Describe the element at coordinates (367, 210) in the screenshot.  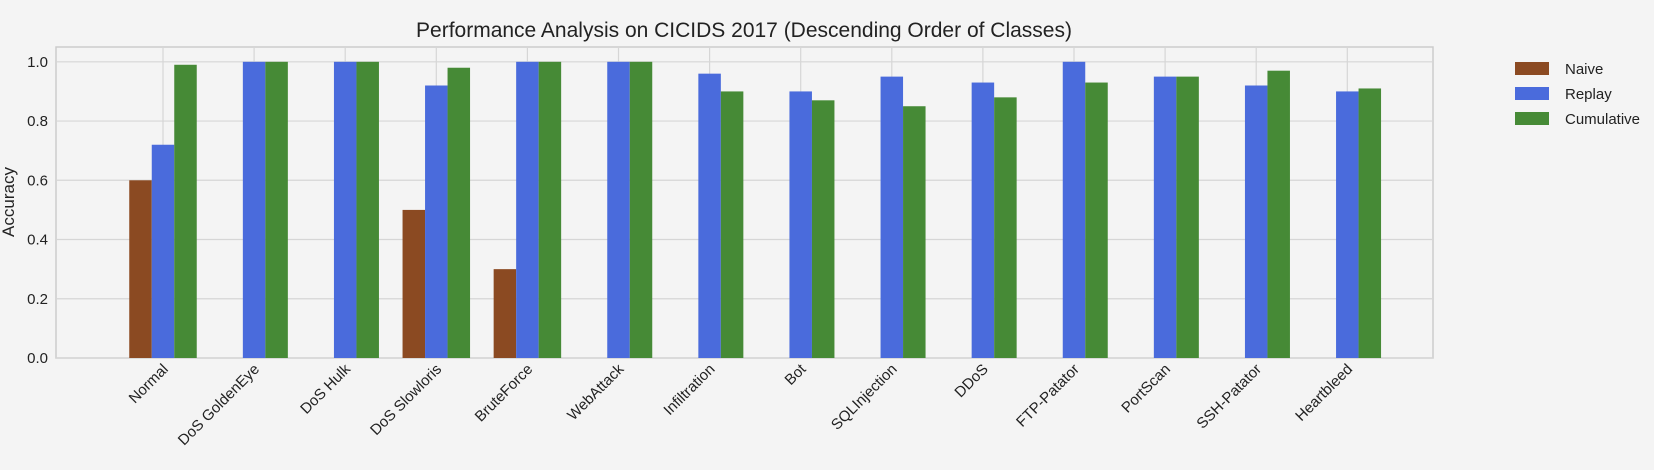
I see `bar-cumulative-dos-hulk` at that location.